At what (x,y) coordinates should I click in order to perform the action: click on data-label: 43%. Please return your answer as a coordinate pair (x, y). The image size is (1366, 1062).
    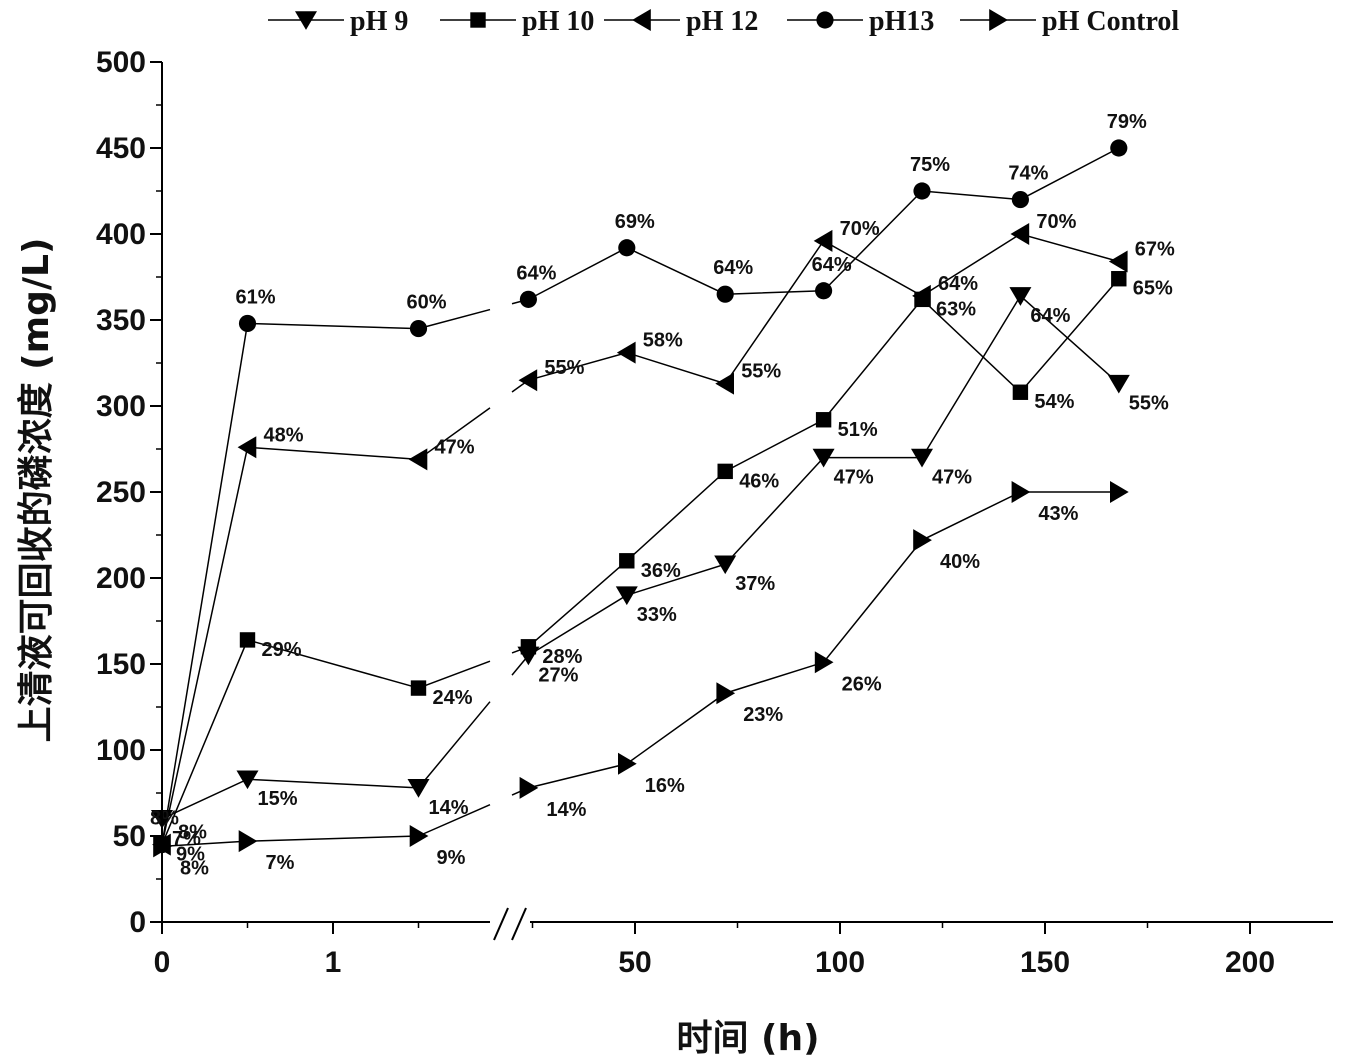
    Looking at the image, I should click on (1058, 514).